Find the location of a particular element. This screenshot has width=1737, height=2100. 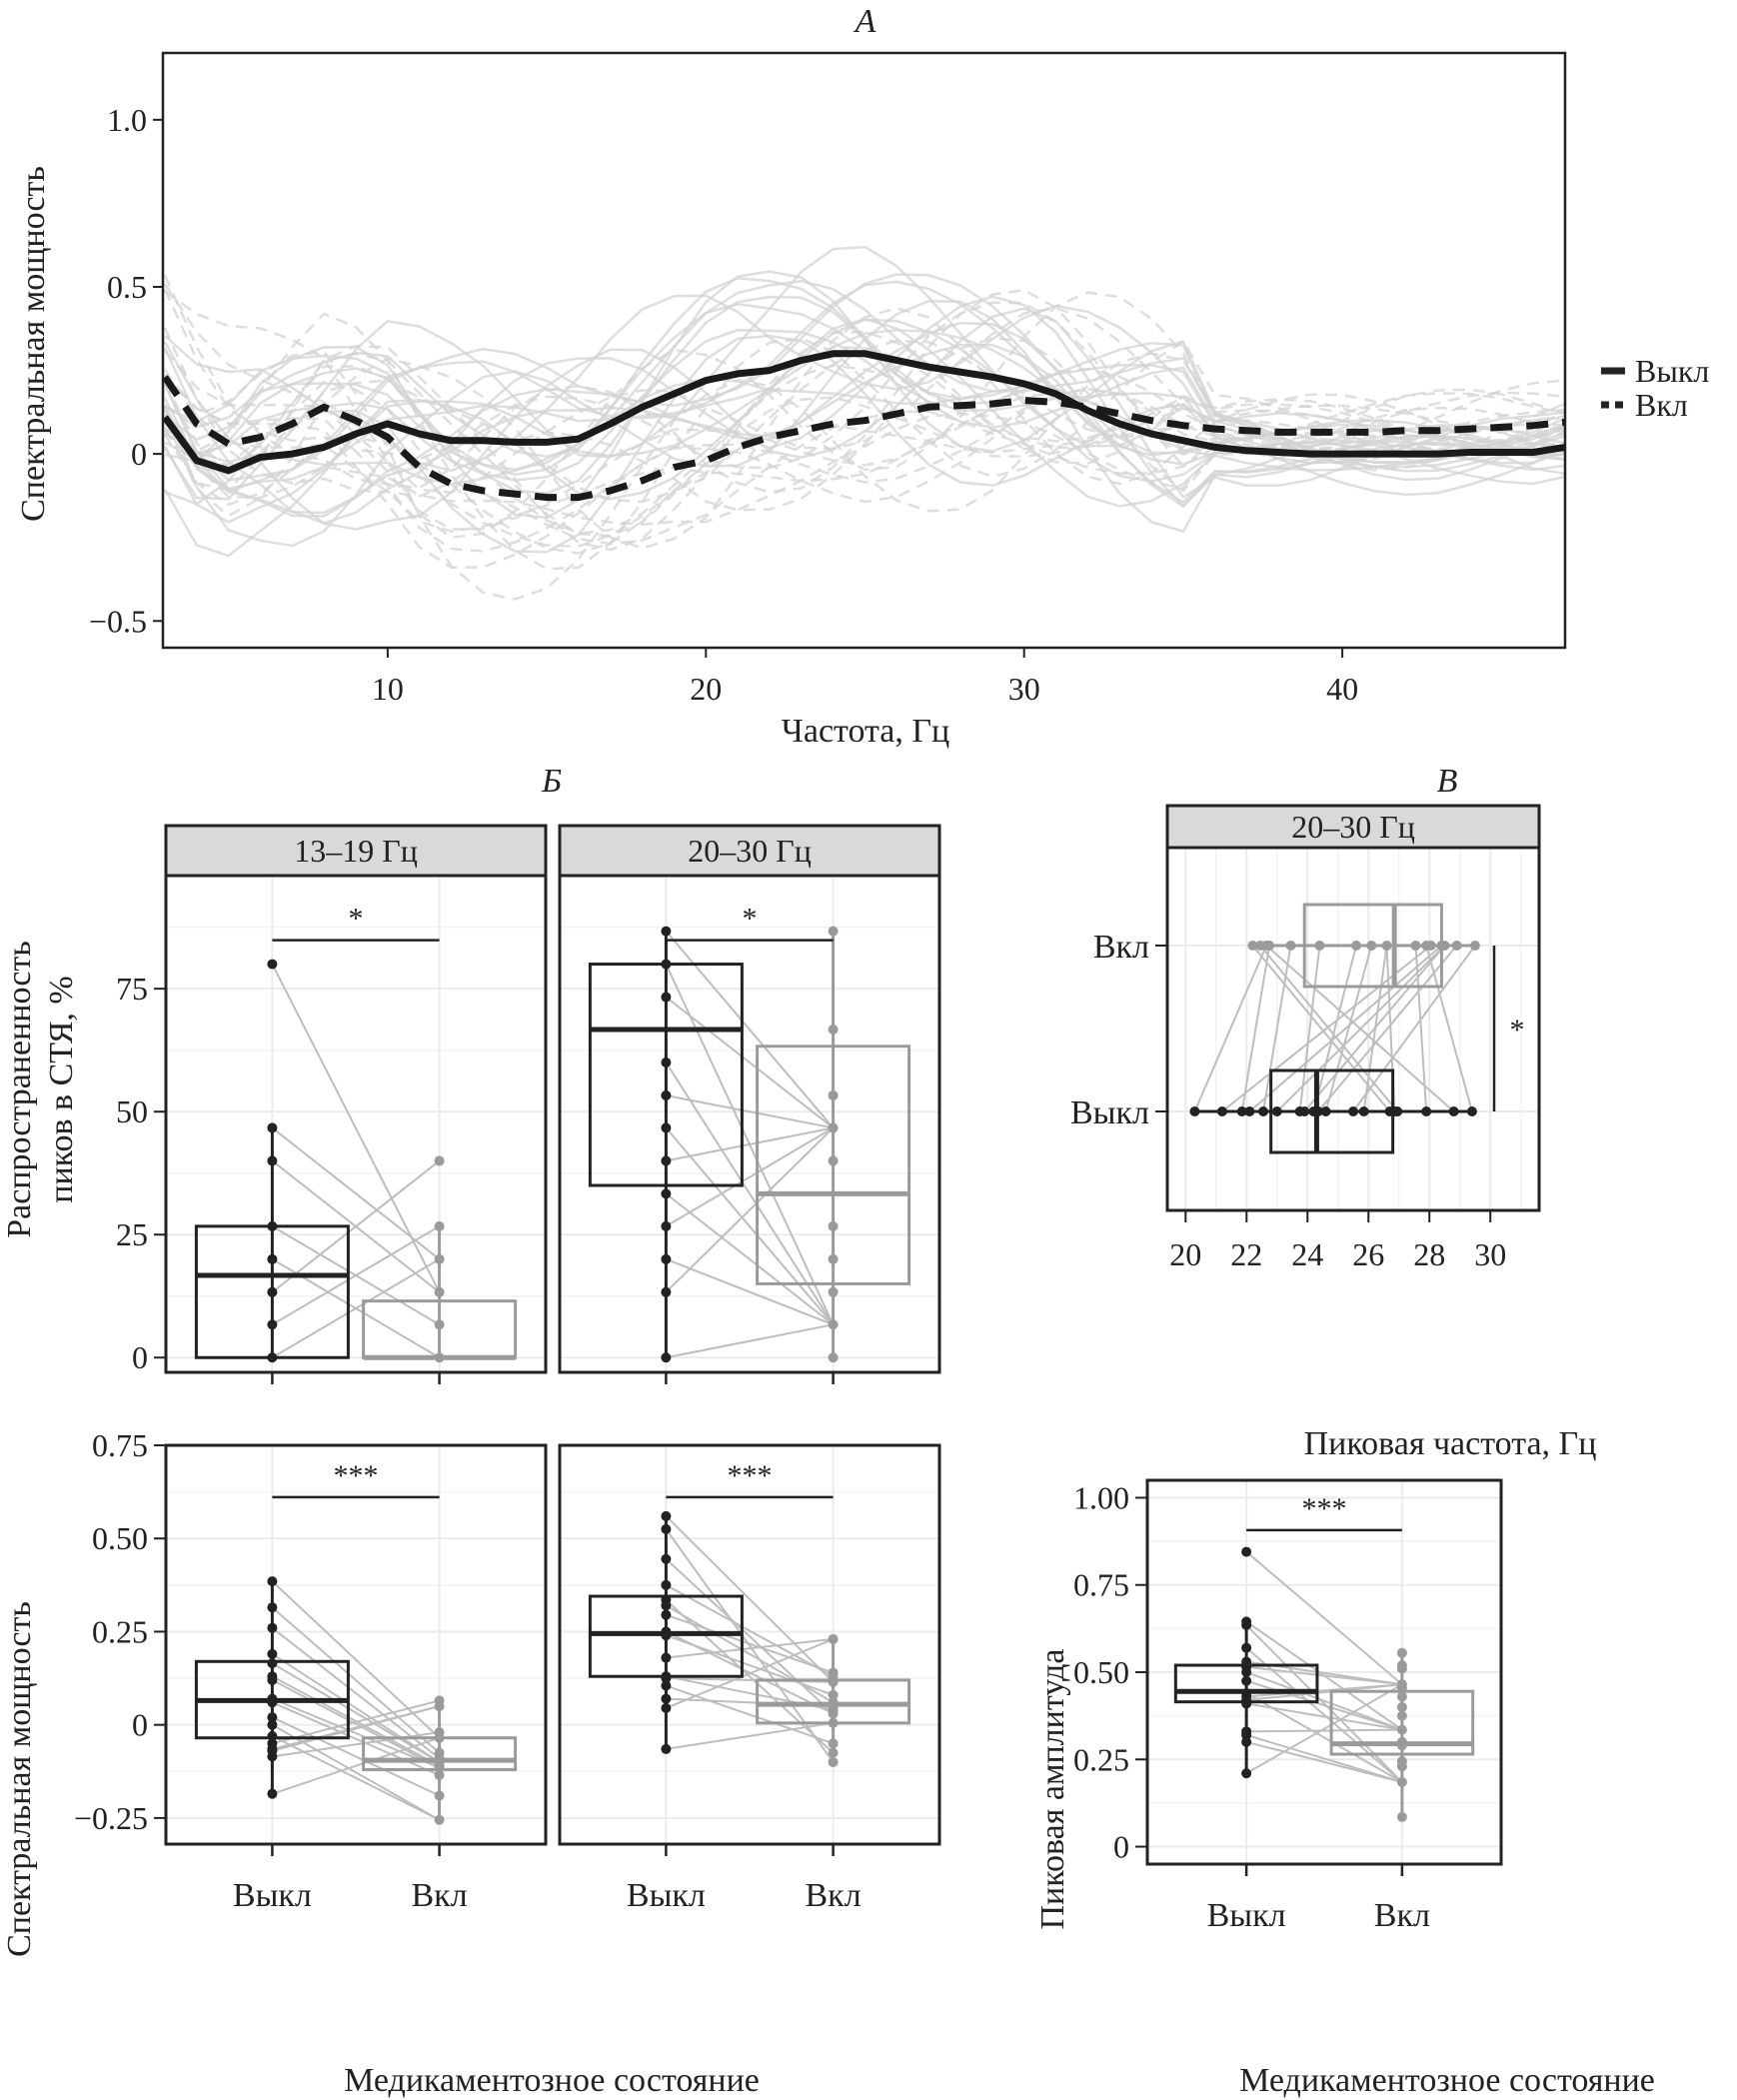

facet-strip-label: 20–30 Гц is located at coordinates (1353, 827).